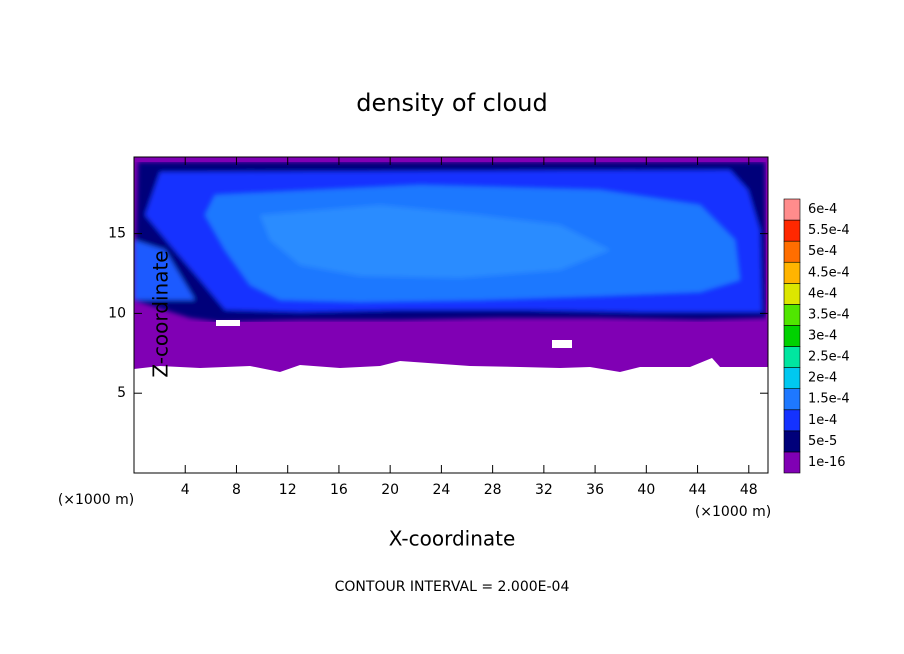  Describe the element at coordinates (236, 490) in the screenshot. I see `x-tick-label: 8` at that location.